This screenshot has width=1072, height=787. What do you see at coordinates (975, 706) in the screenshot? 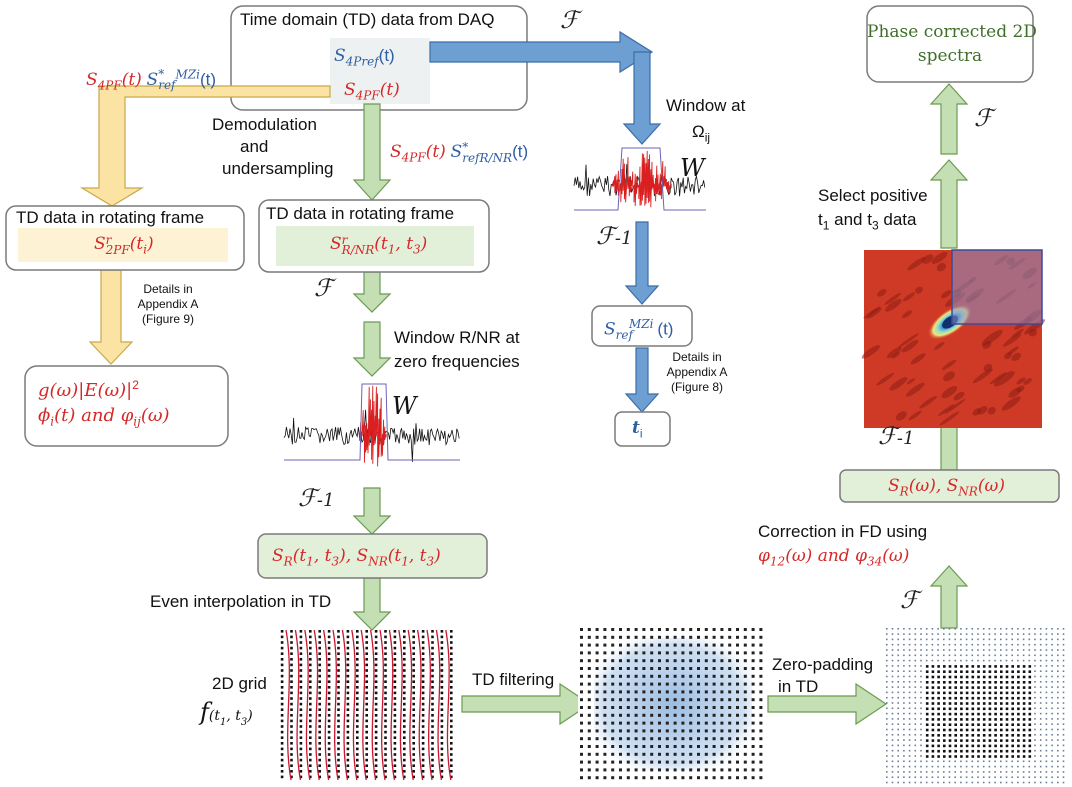
I see `zero-padded-grid` at bounding box center [975, 706].